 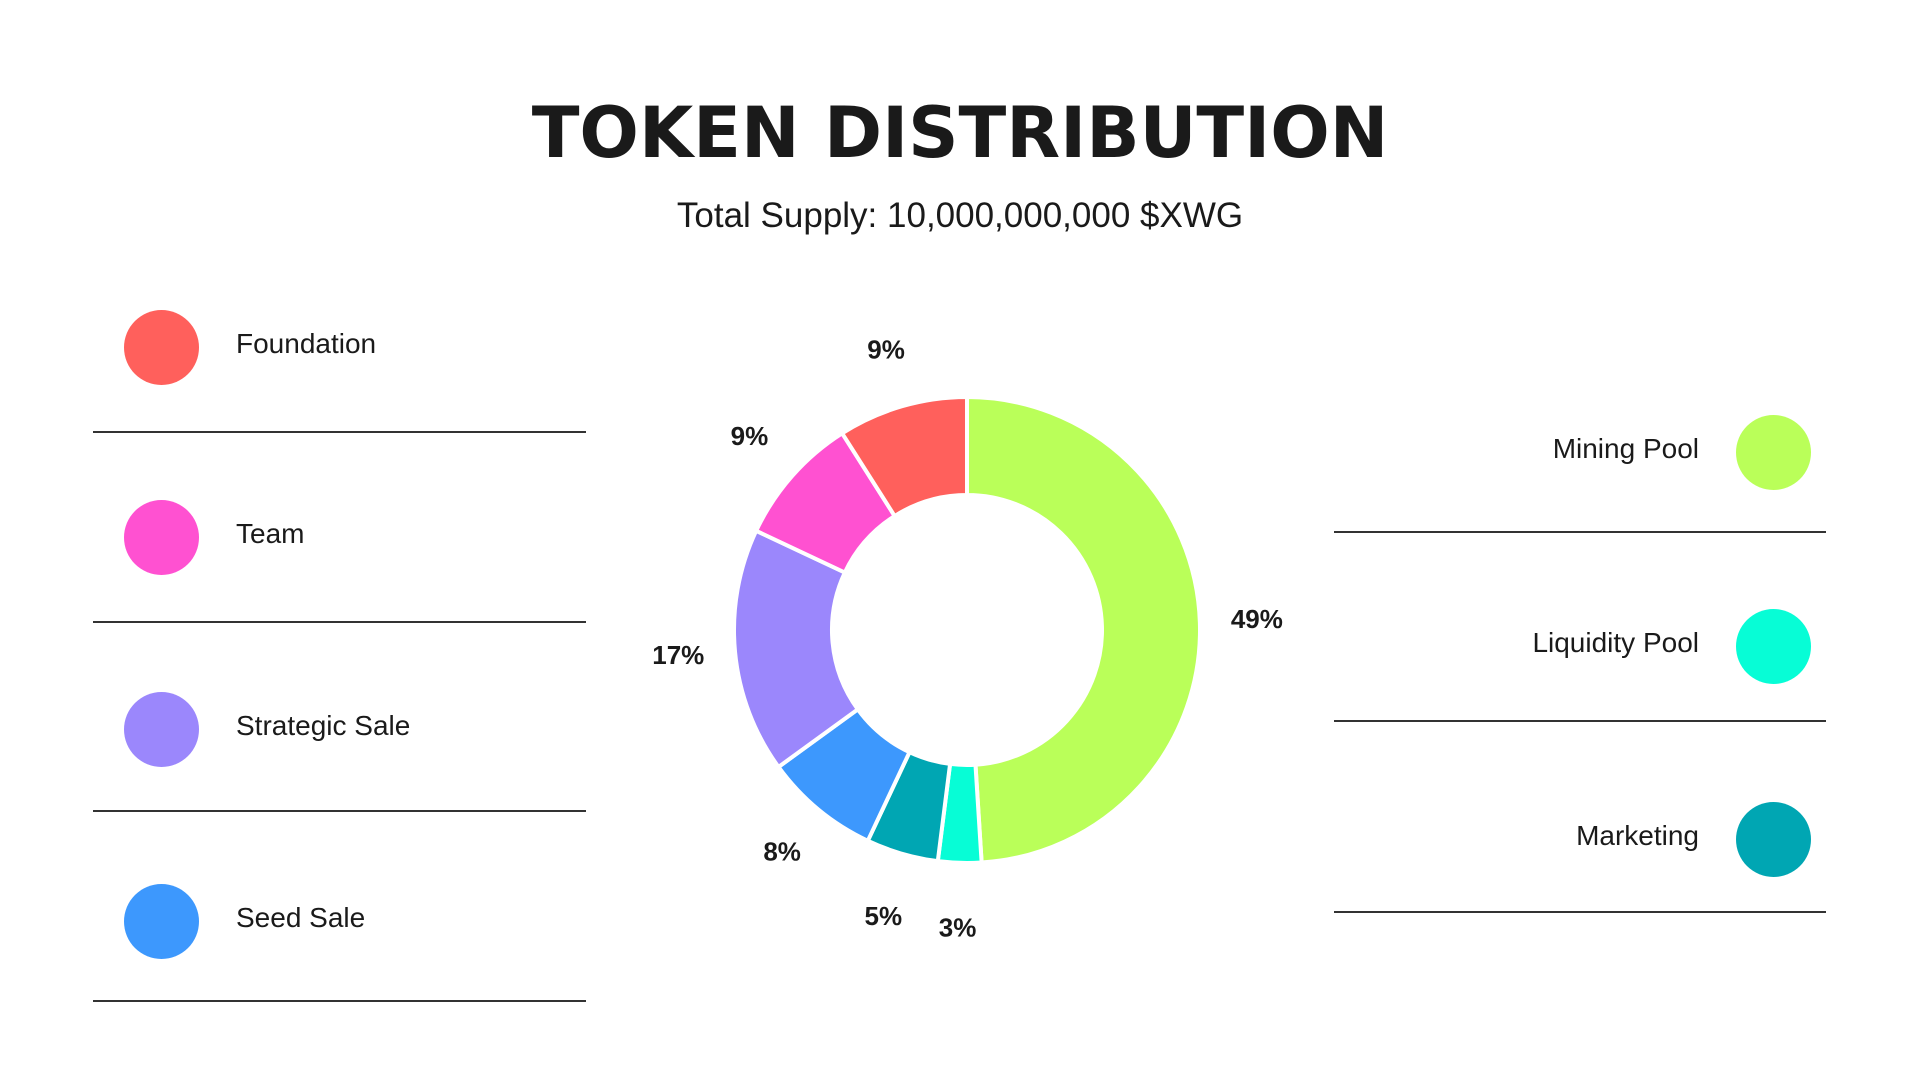 I want to click on donut-slice-strategic-sale, so click(x=796, y=649).